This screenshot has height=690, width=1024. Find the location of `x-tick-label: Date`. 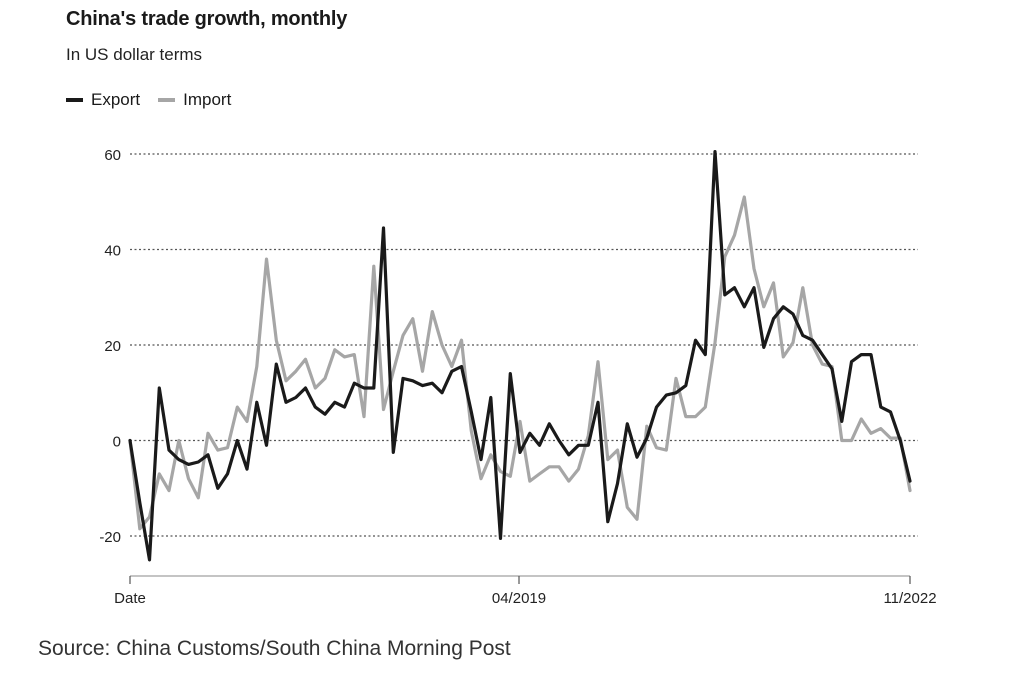

x-tick-label: Date is located at coordinates (130, 598).